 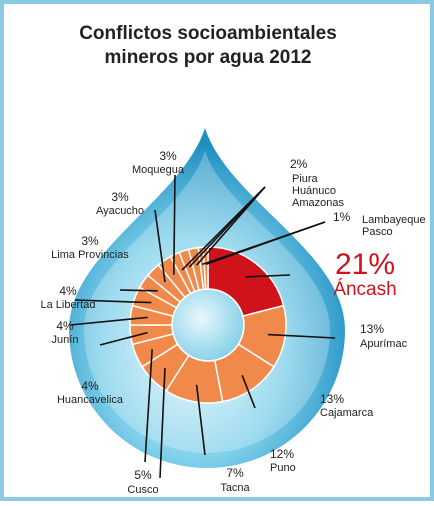 I want to click on value-label: 12%, so click(x=282, y=454).